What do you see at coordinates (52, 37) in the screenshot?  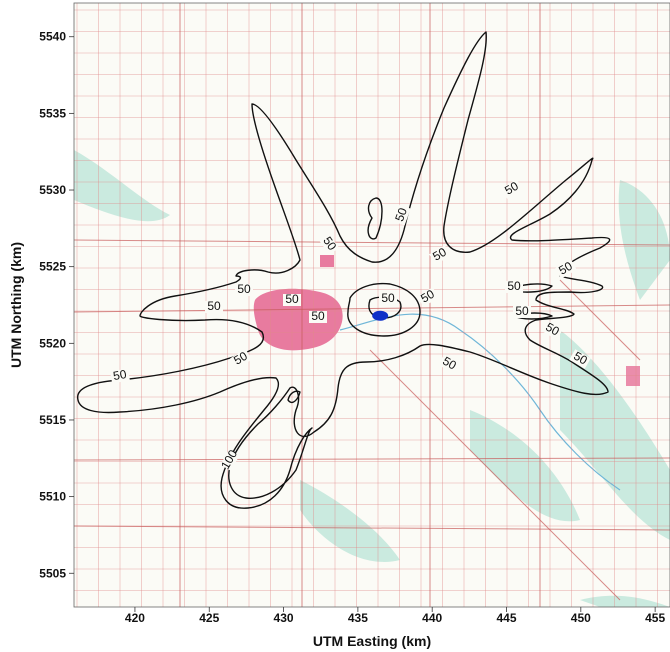 I see `y-tick-label: 5540` at bounding box center [52, 37].